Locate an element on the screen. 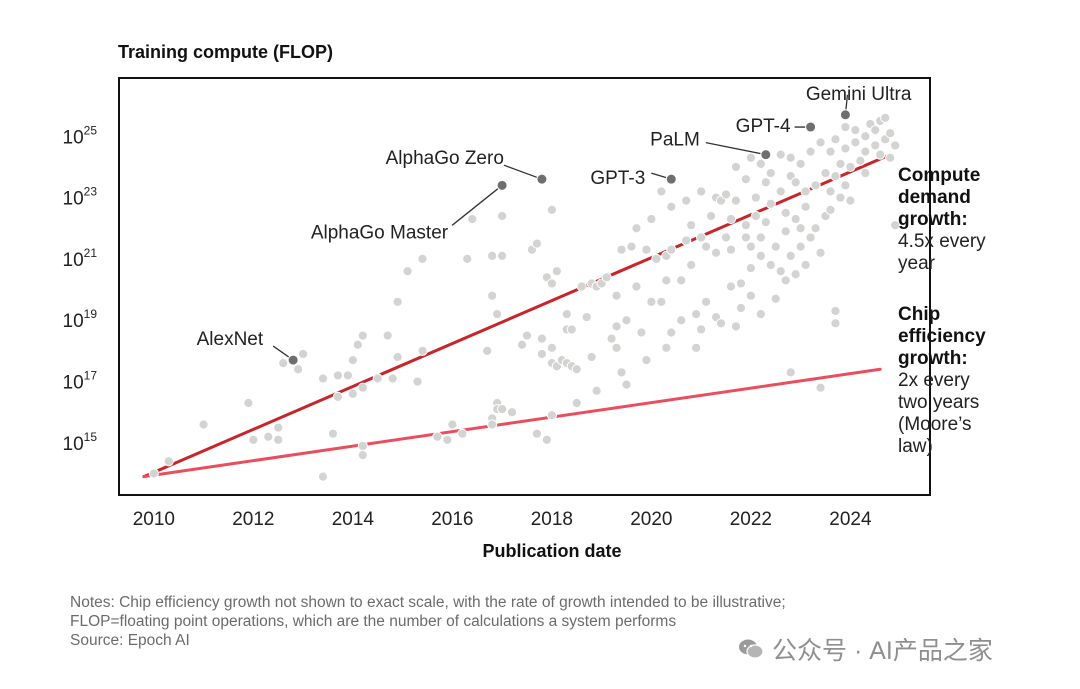  y-tick-label: 1017 is located at coordinates (80, 381).